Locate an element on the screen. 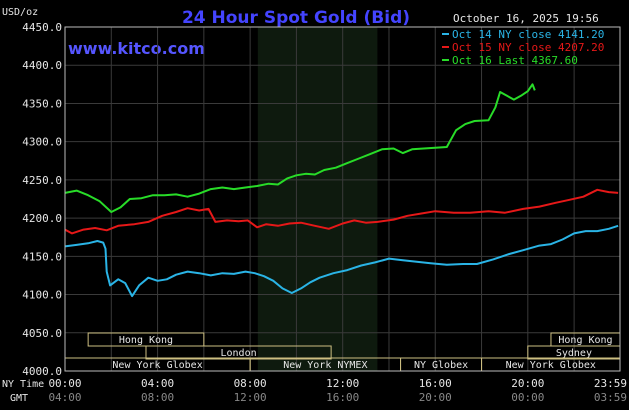 The image size is (629, 410). session-label: NY Globex is located at coordinates (441, 365).